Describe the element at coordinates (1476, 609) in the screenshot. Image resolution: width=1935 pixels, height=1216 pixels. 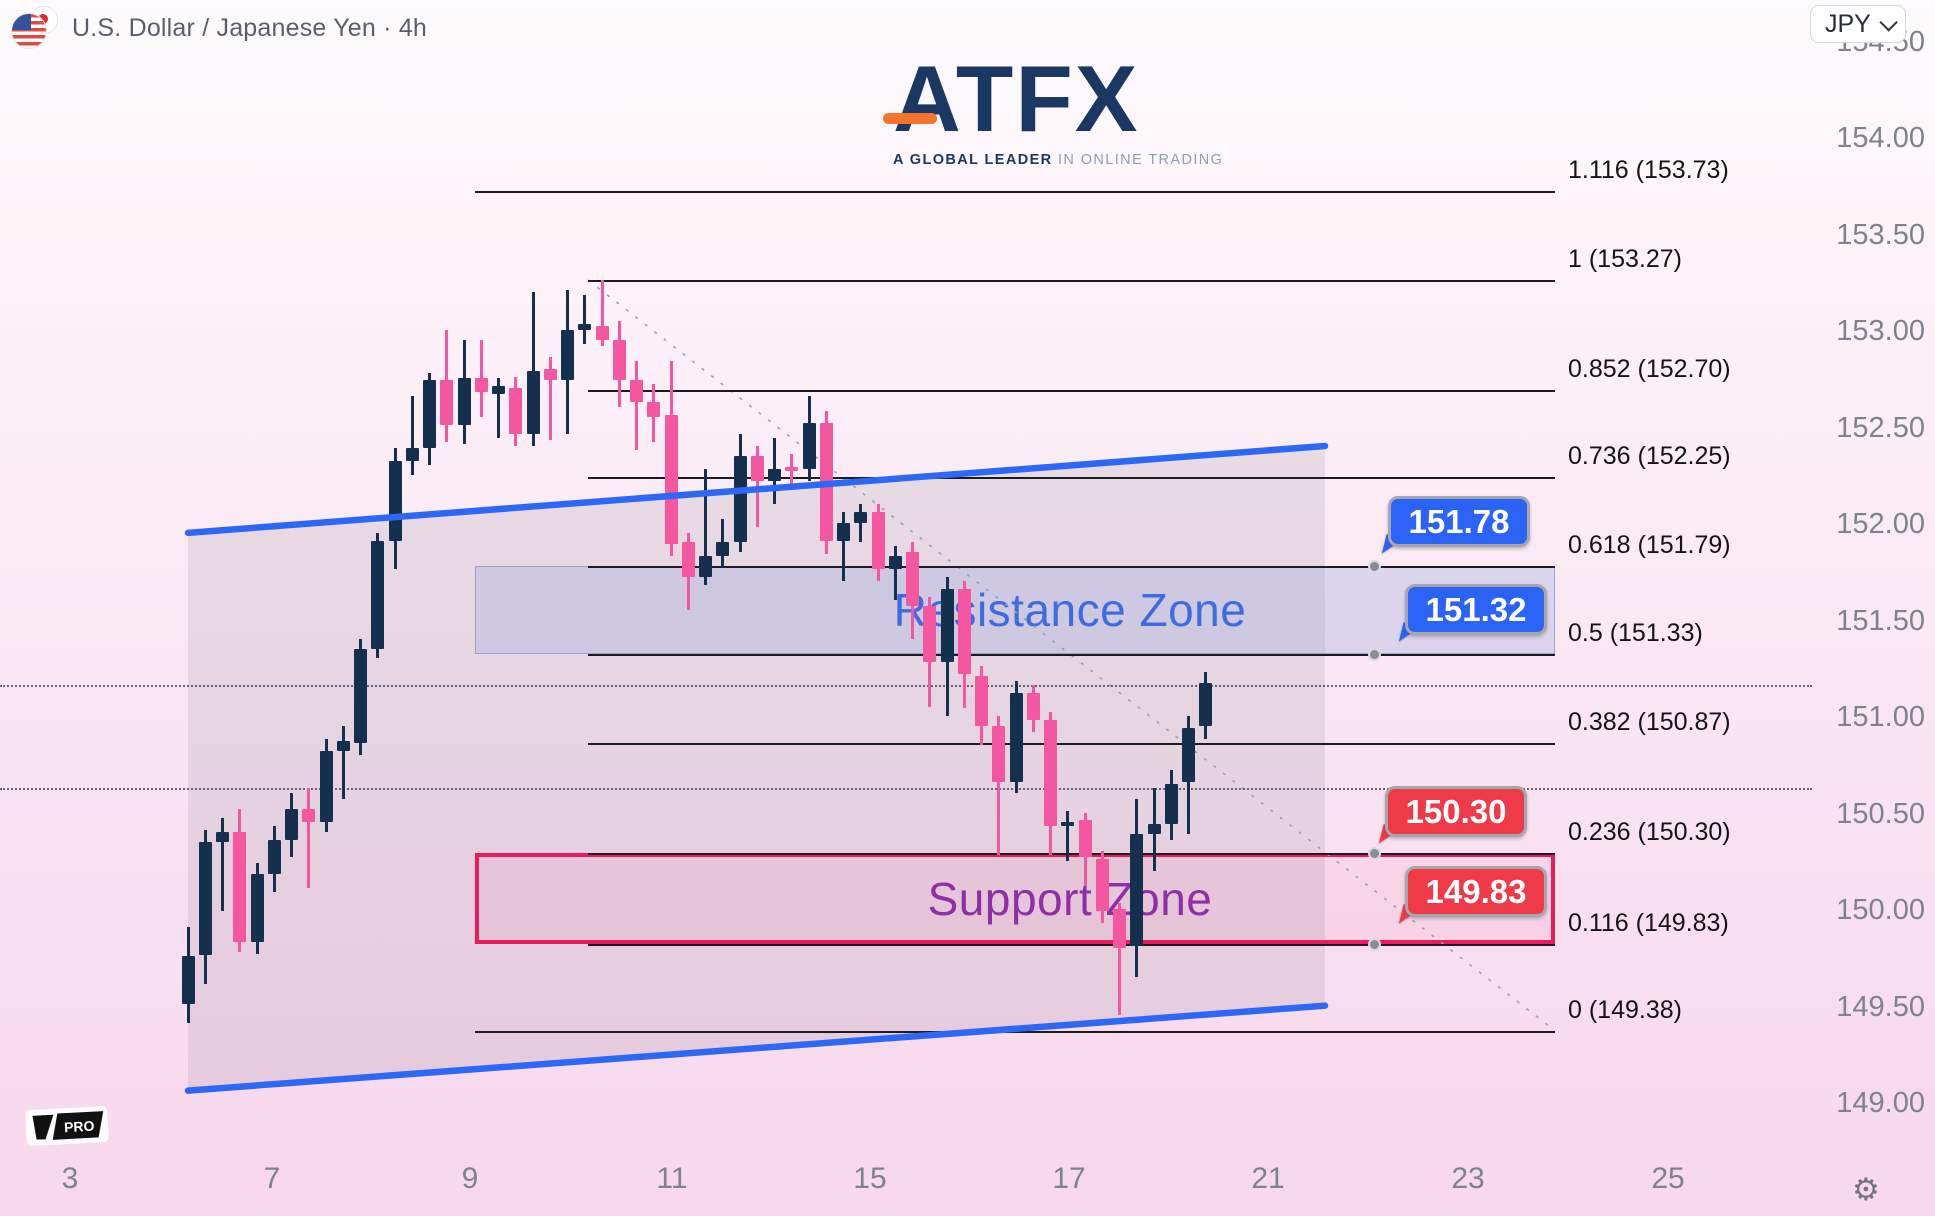
I see `price-callout-151.32: 151.32` at that location.